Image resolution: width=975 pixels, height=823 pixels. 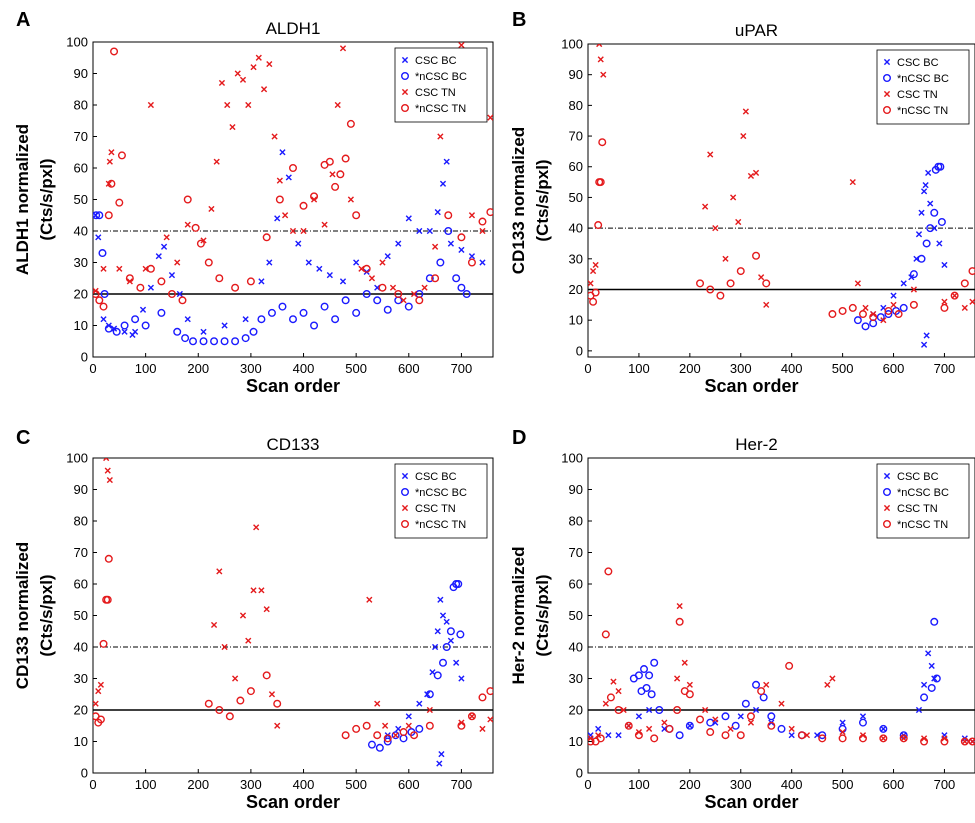 What do you see at coordinates (519, 20) in the screenshot?
I see `panel-letter-b: B` at bounding box center [519, 20].